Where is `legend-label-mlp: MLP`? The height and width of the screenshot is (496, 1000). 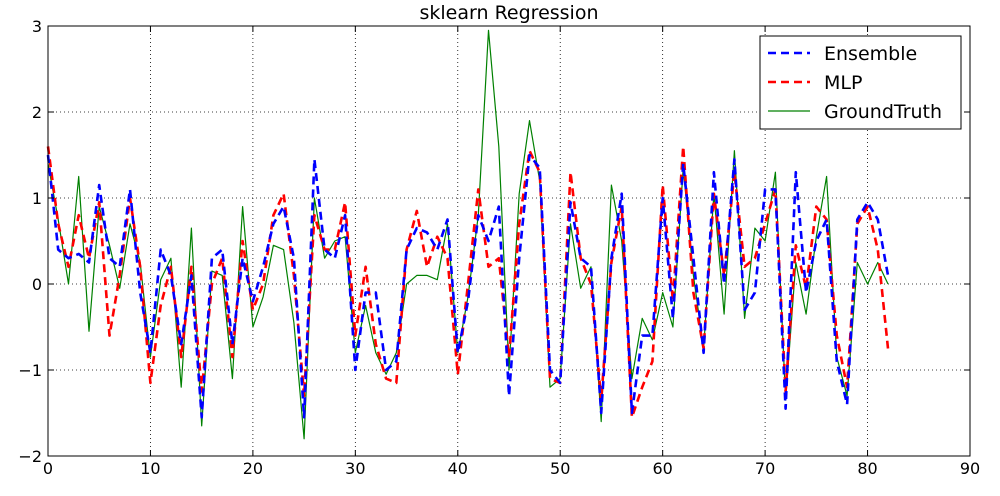 legend-label-mlp: MLP is located at coordinates (843, 83).